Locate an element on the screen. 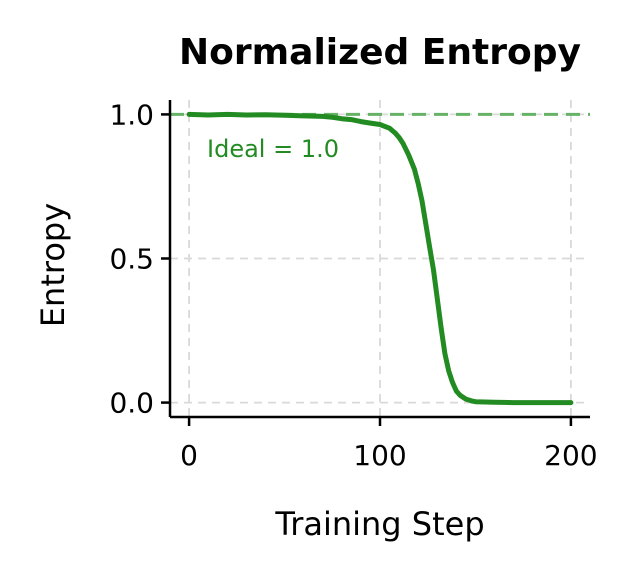 The height and width of the screenshot is (574, 636). y-axis-label: Entropy is located at coordinates (53, 265).